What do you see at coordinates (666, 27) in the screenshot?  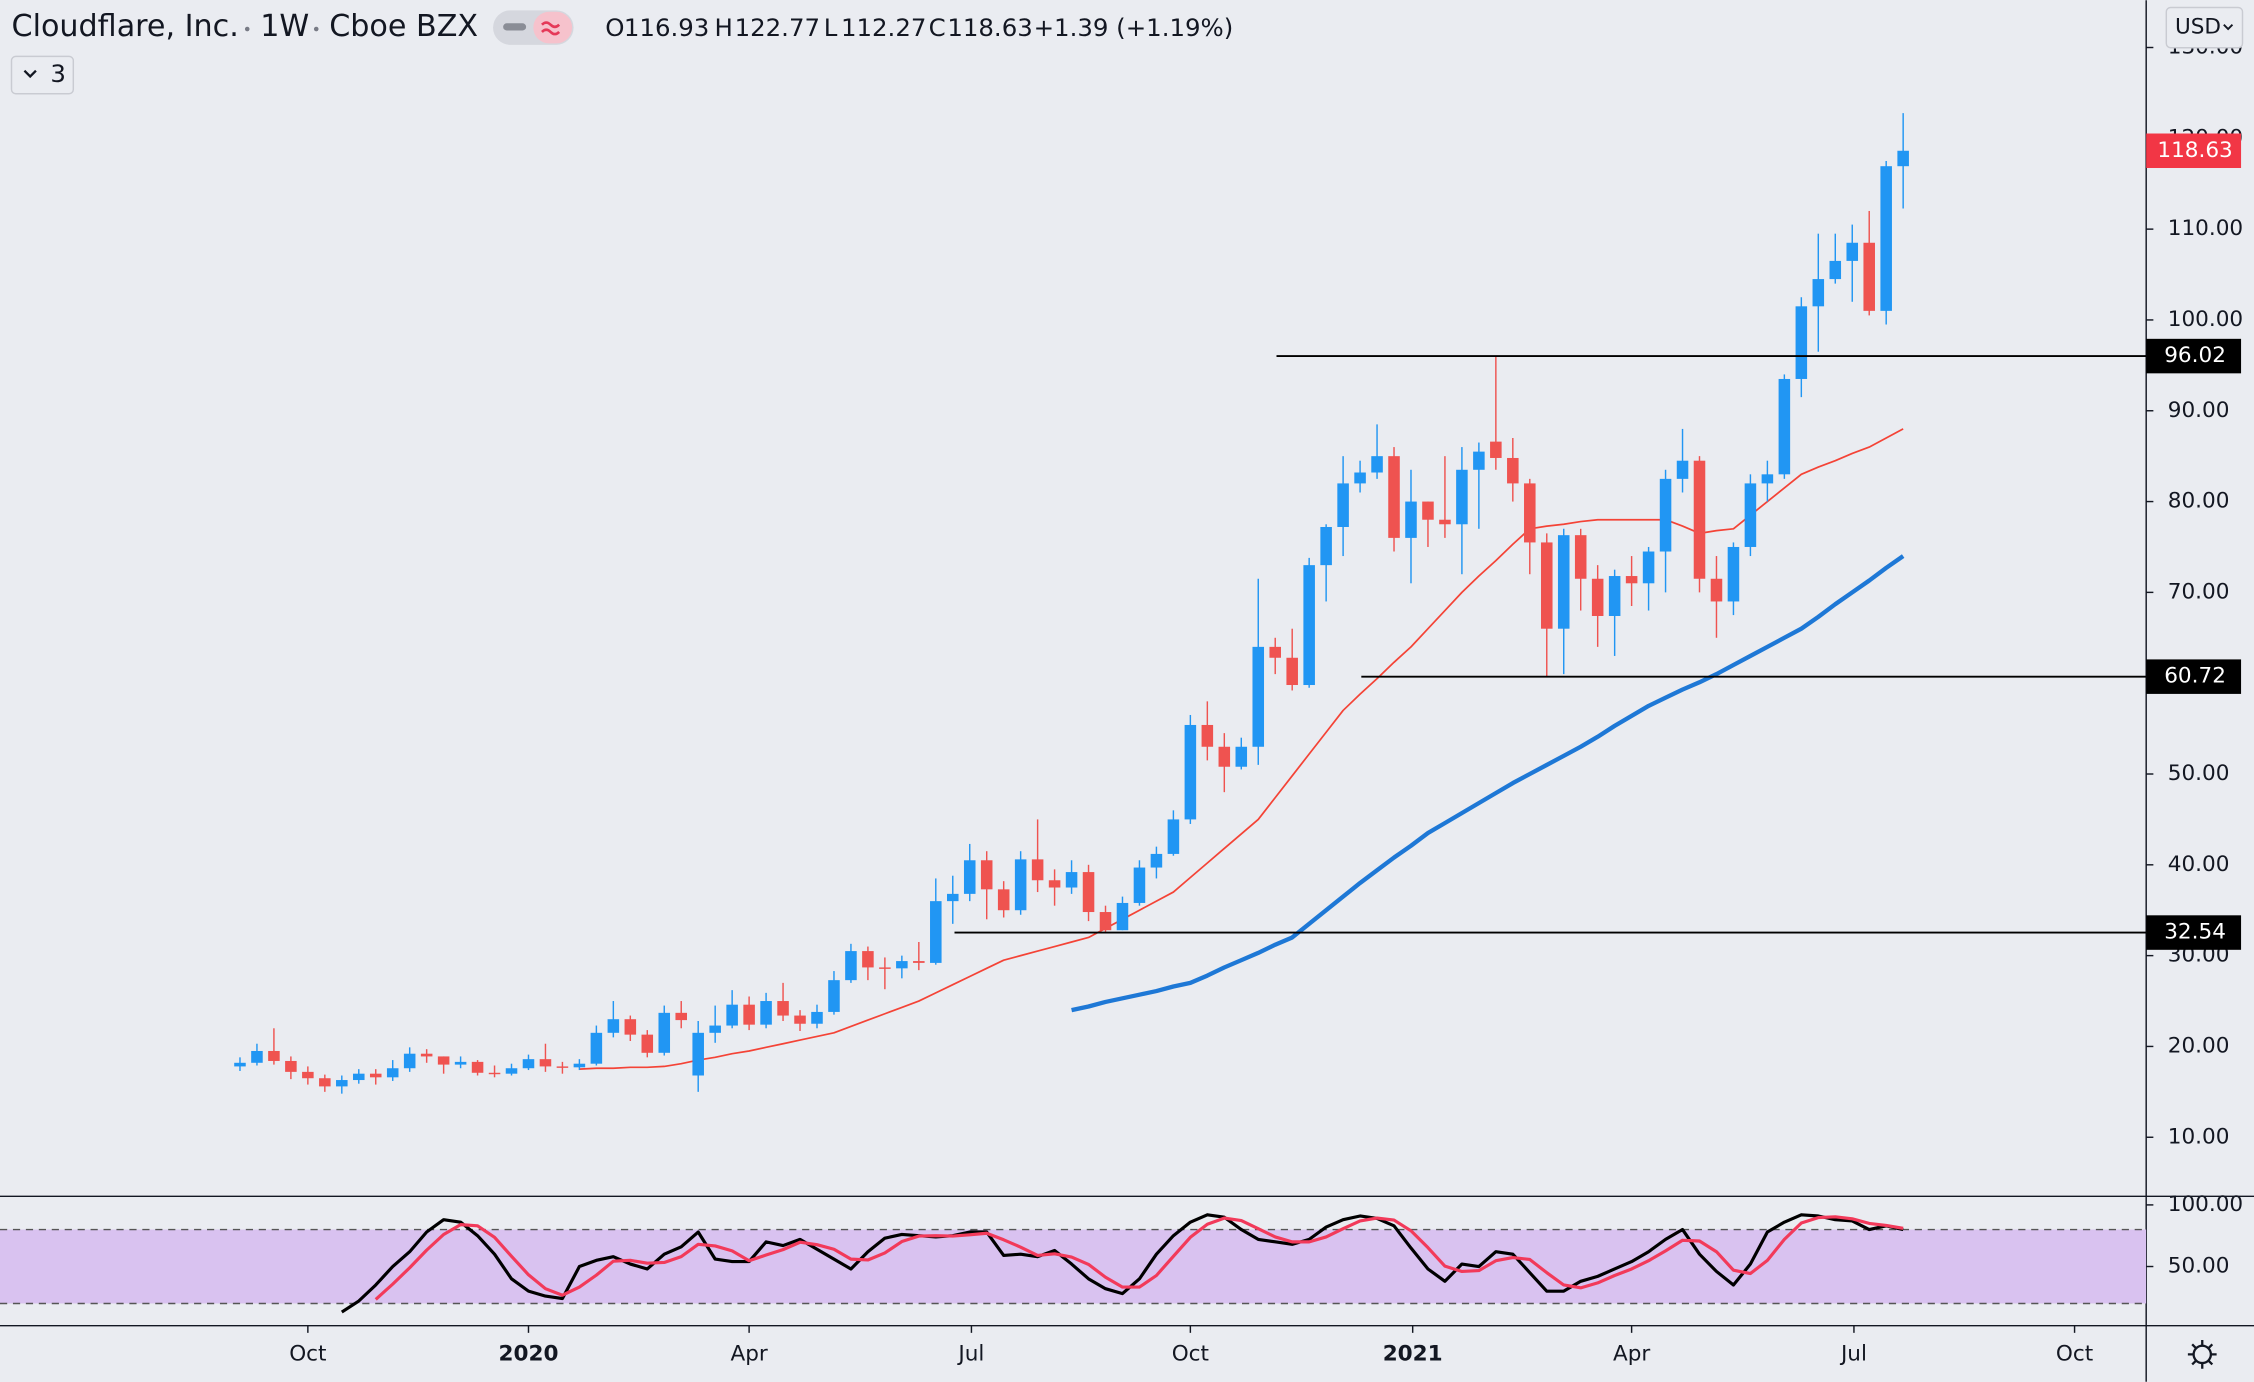 I see `quote-value: 116.93` at bounding box center [666, 27].